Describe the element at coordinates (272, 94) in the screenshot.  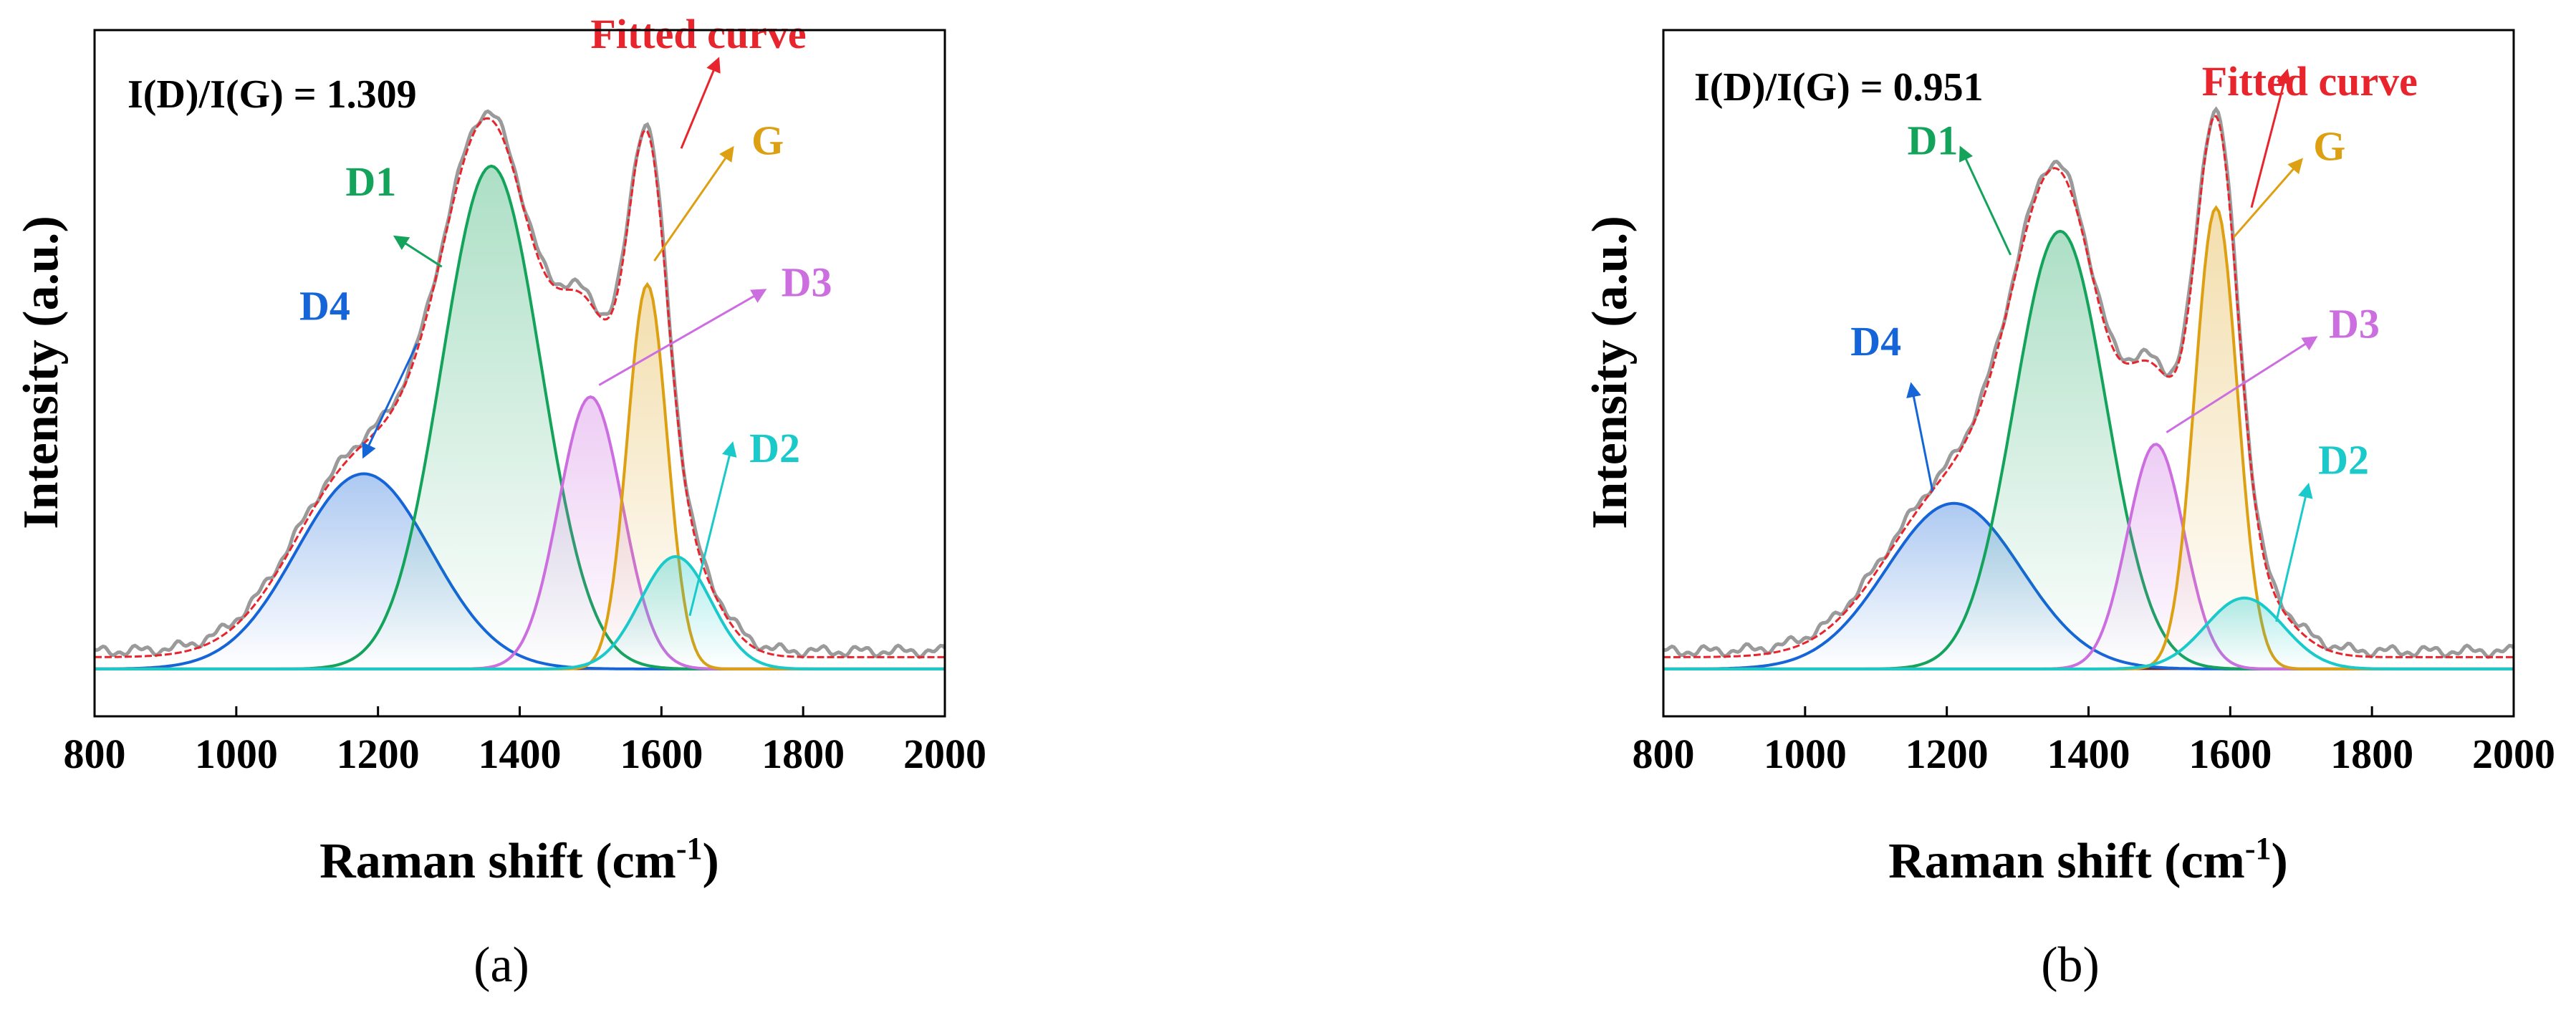
I see `panel-a-ratio-text: I(D)/I(G) = 1.309` at that location.